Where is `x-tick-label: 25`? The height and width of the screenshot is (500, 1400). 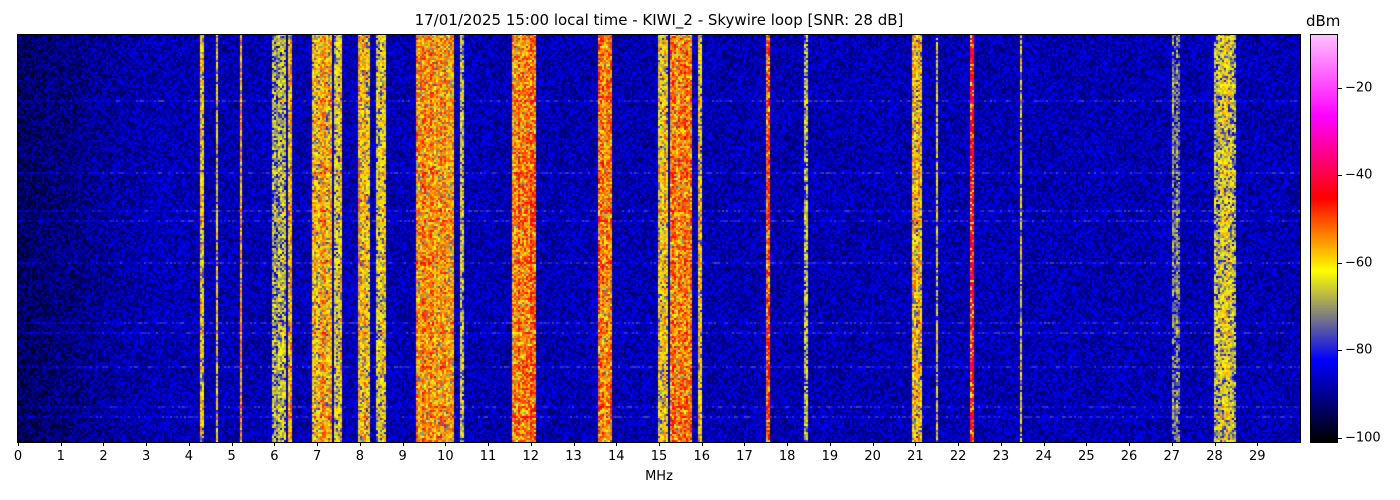 x-tick-label: 25 is located at coordinates (1086, 456).